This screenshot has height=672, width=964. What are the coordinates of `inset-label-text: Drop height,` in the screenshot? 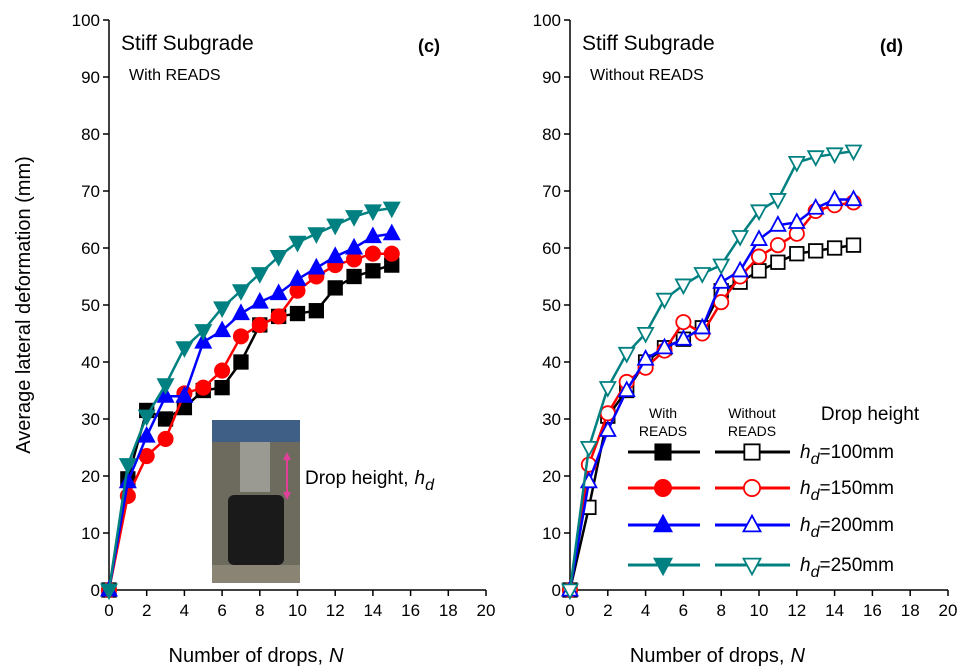 It's located at (357, 478).